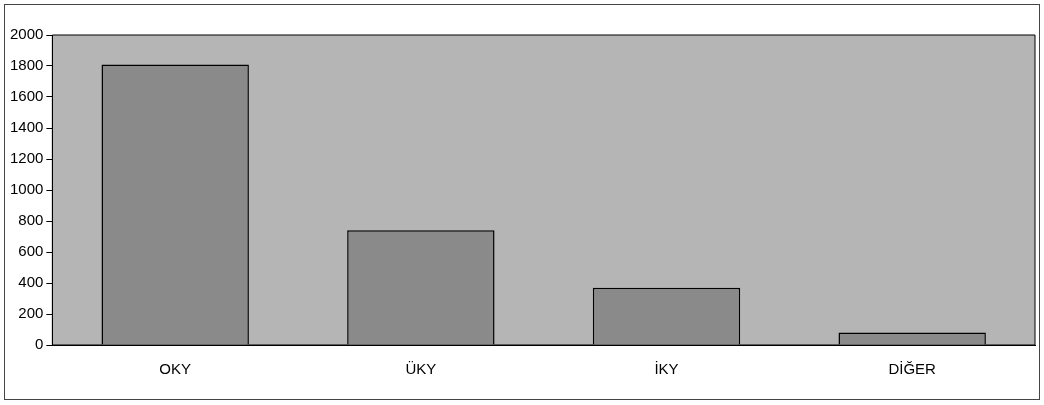  Describe the element at coordinates (26, 158) in the screenshot. I see `y-tick-label: 1200` at that location.